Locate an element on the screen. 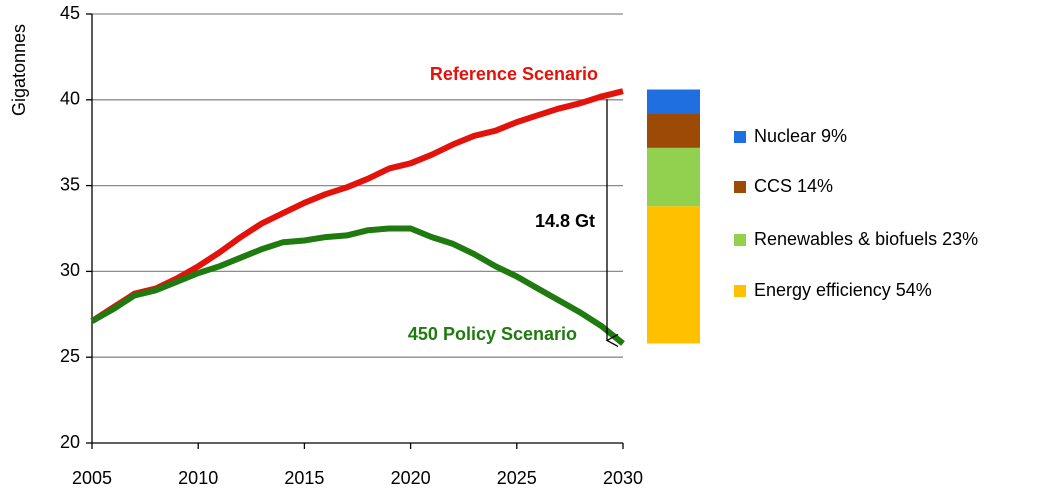 The width and height of the screenshot is (1057, 499). legend-label: Energy efficiency 54% is located at coordinates (843, 290).